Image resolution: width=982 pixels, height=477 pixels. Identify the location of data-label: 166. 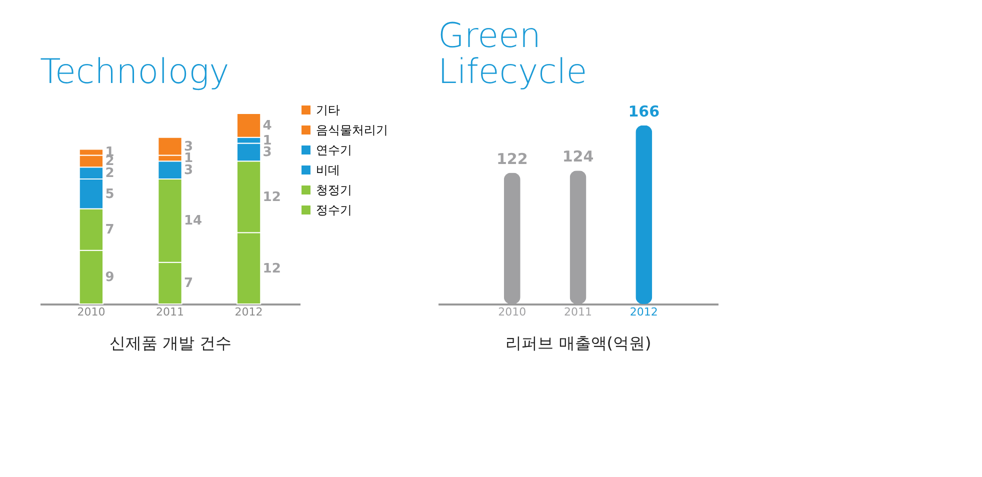
(644, 111).